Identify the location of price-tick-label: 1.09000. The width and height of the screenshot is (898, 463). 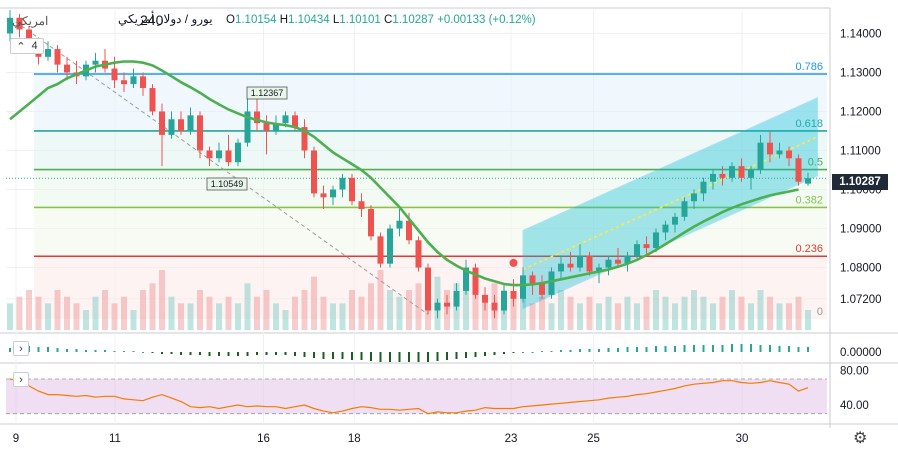
(861, 230).